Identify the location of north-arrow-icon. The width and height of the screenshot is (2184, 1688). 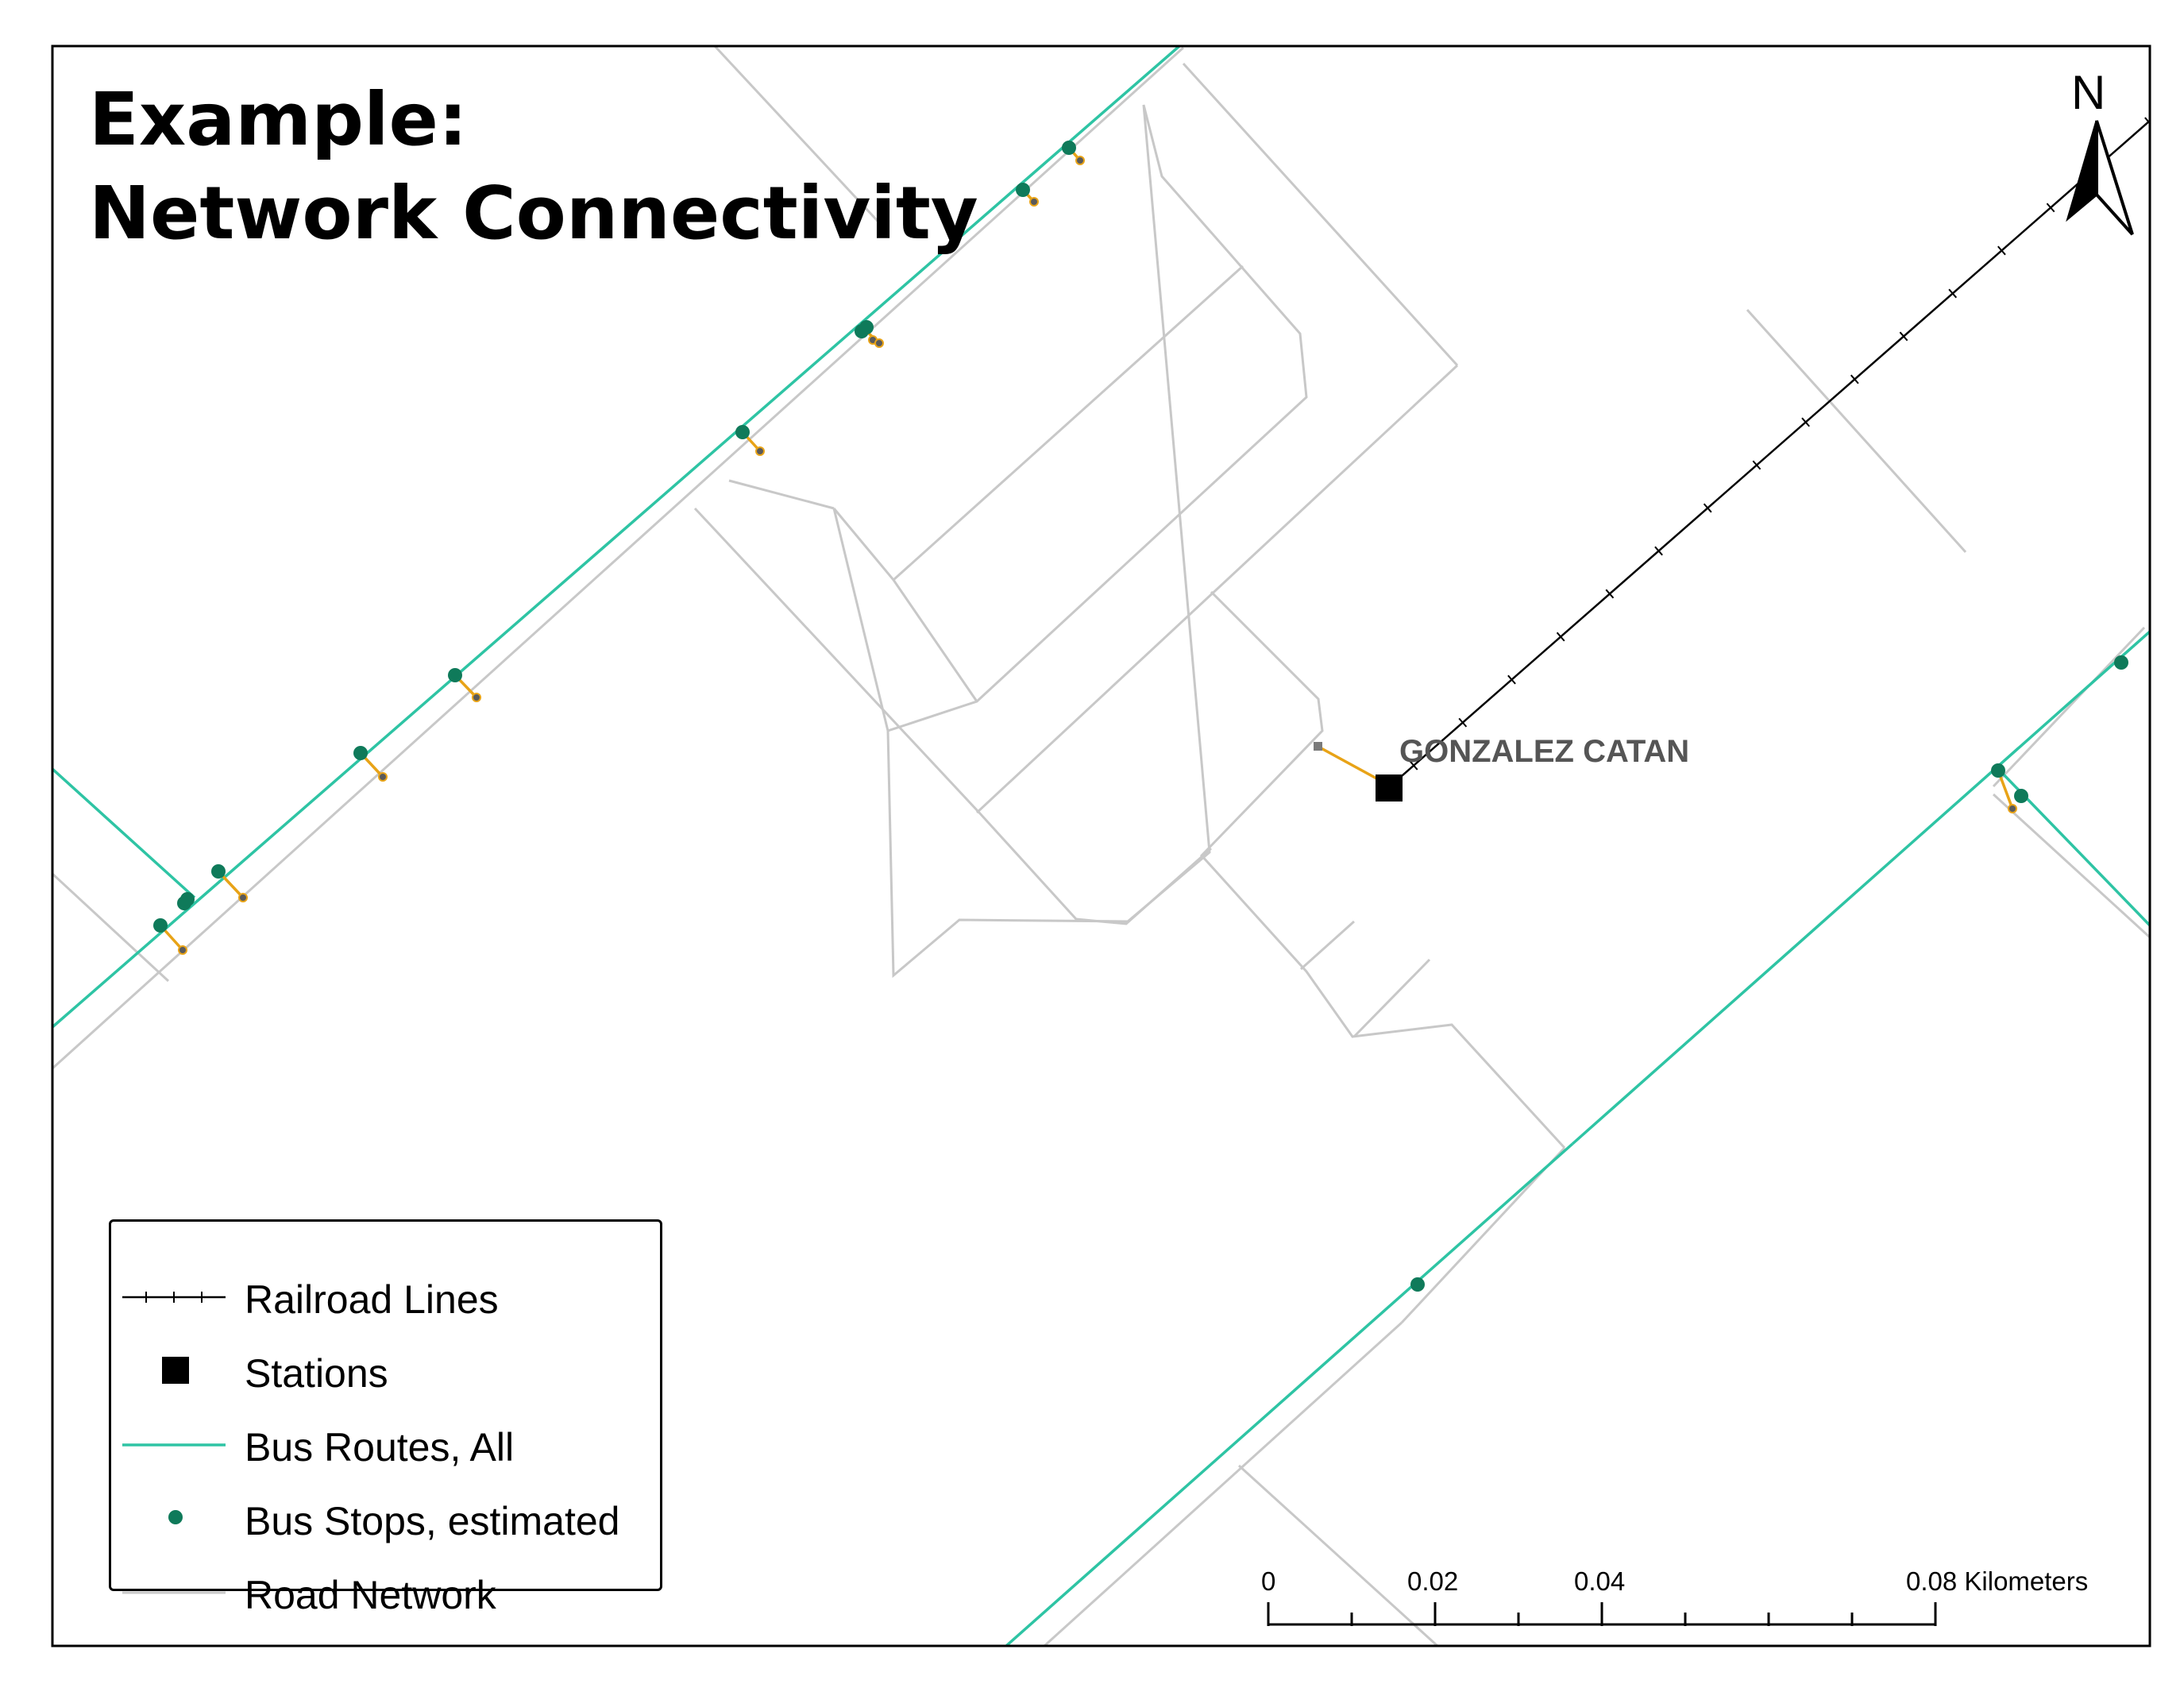
(2100, 178).